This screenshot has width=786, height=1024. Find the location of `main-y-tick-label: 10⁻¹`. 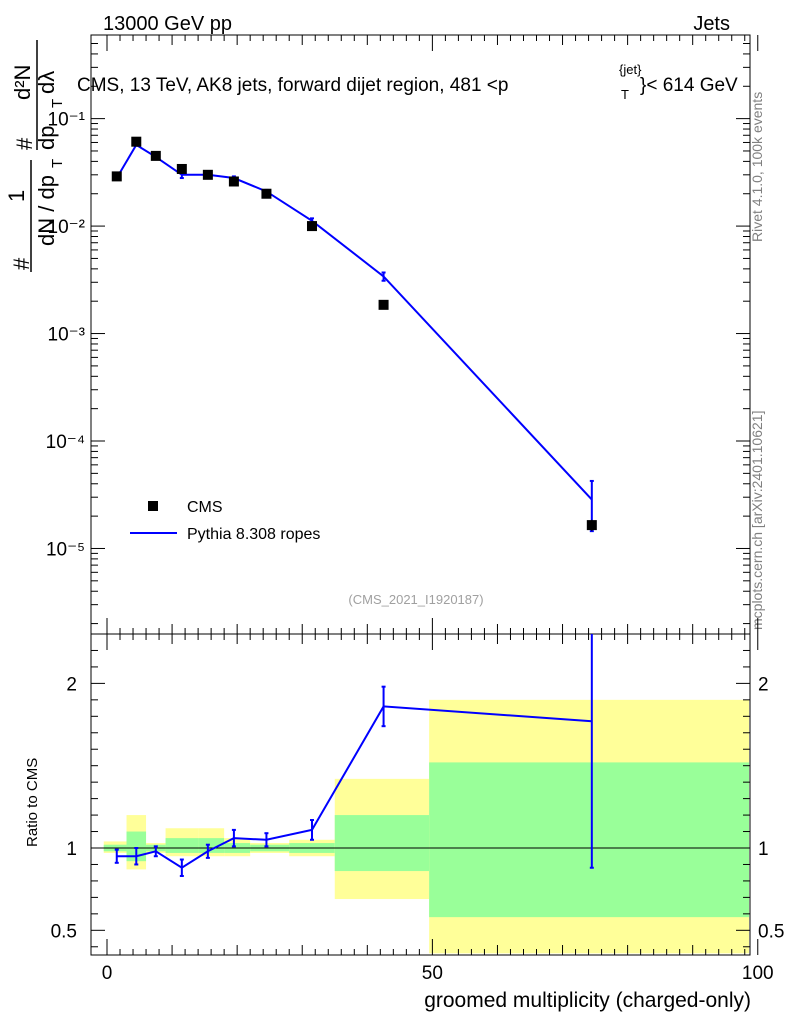

main-y-tick-label: 10⁻¹ is located at coordinates (67, 120).